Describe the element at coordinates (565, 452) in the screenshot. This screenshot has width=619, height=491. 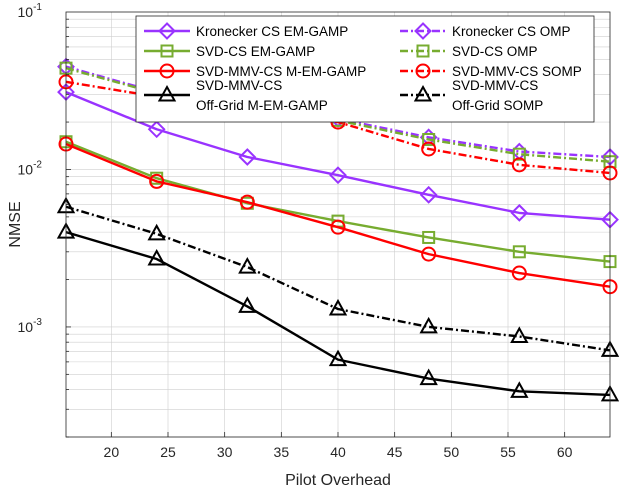
I see `x-tick-label: 60` at that location.